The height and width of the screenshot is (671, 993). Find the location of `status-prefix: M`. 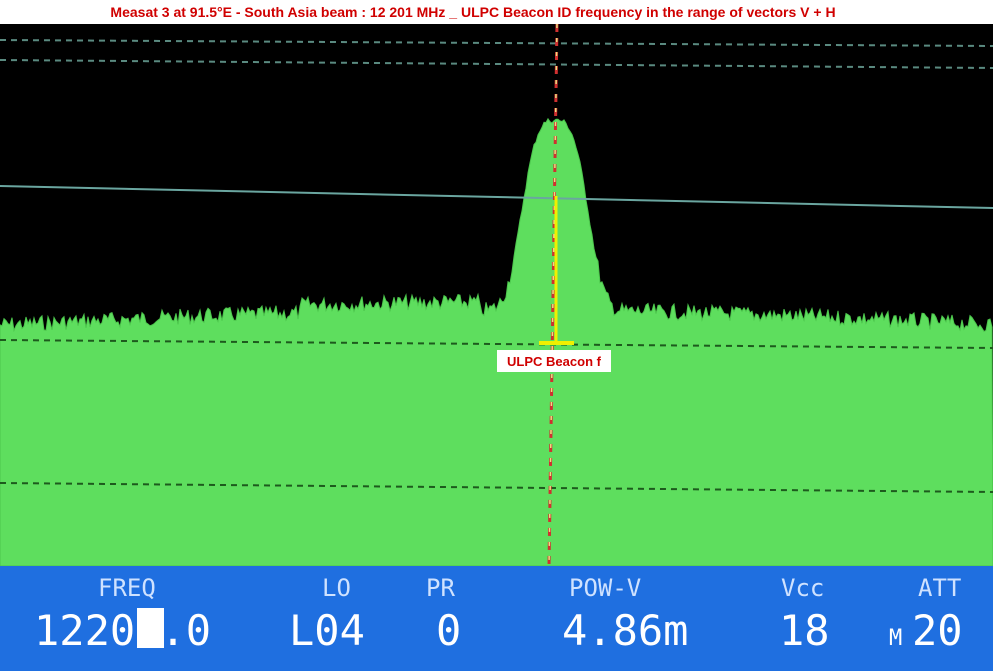

status-prefix: M is located at coordinates (895, 638).